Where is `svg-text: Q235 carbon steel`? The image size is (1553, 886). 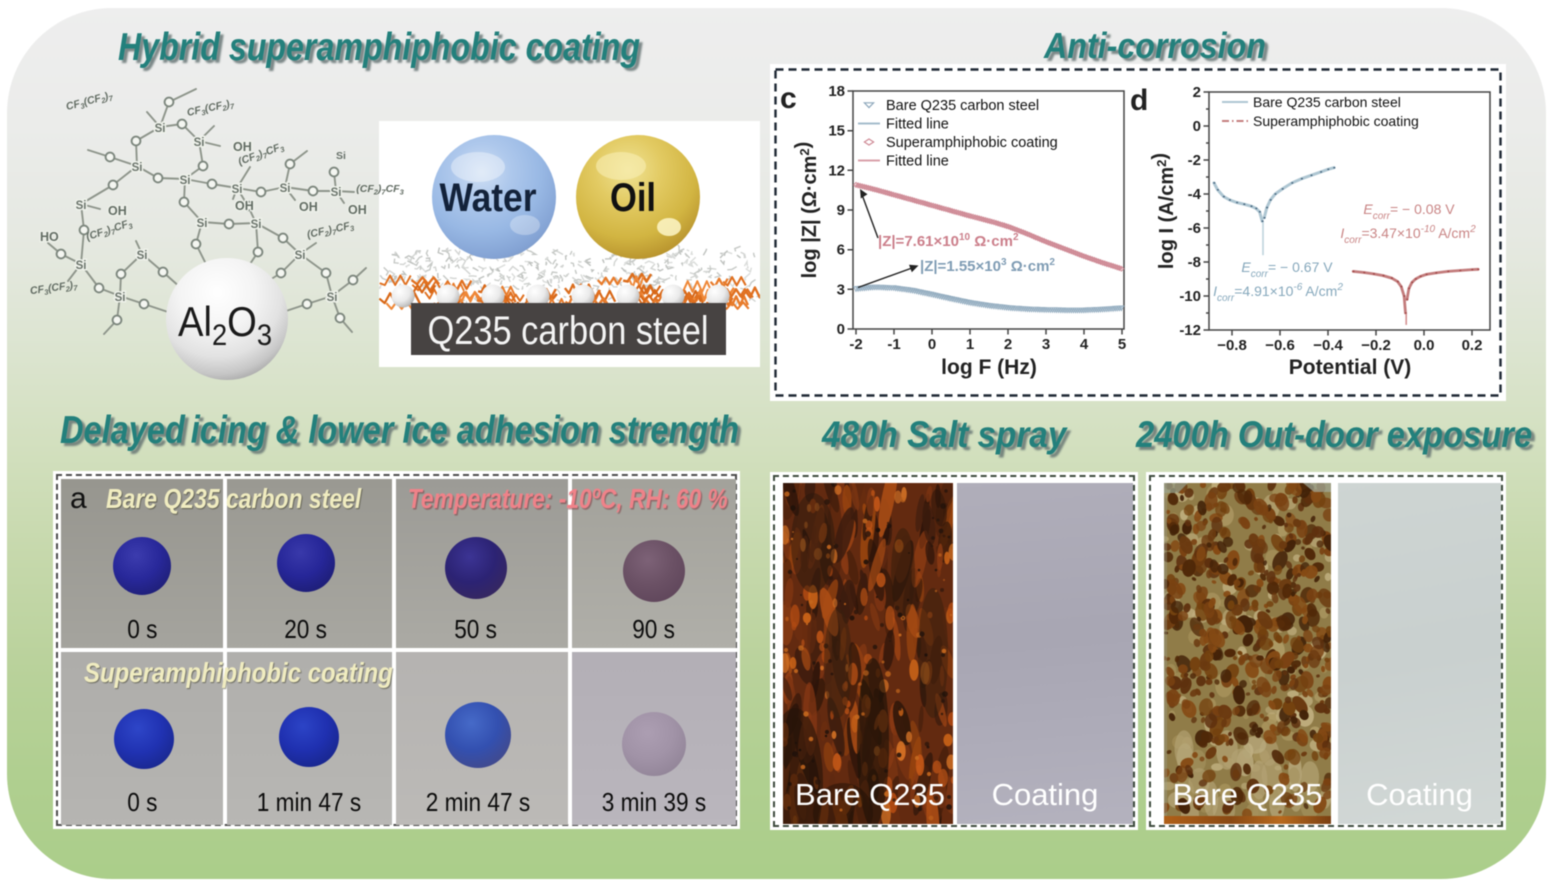 svg-text: Q235 carbon steel is located at coordinates (568, 331).